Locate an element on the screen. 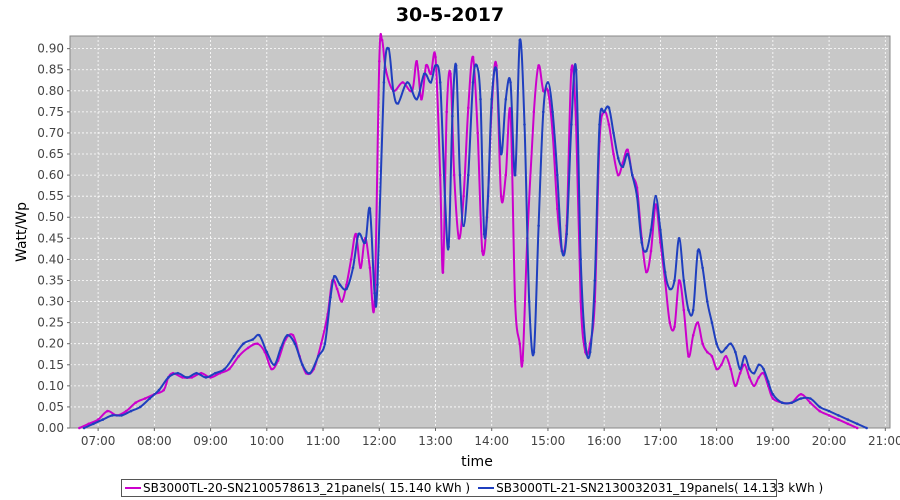 This screenshot has width=900, height=500. y-tick-label: 0.20 is located at coordinates (50, 344).